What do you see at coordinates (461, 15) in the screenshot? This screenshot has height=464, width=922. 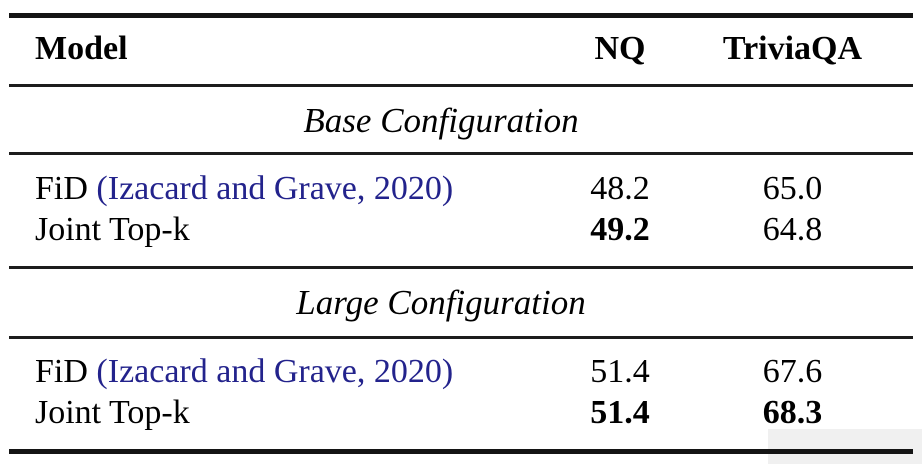 I see `table-top-rule` at bounding box center [461, 15].